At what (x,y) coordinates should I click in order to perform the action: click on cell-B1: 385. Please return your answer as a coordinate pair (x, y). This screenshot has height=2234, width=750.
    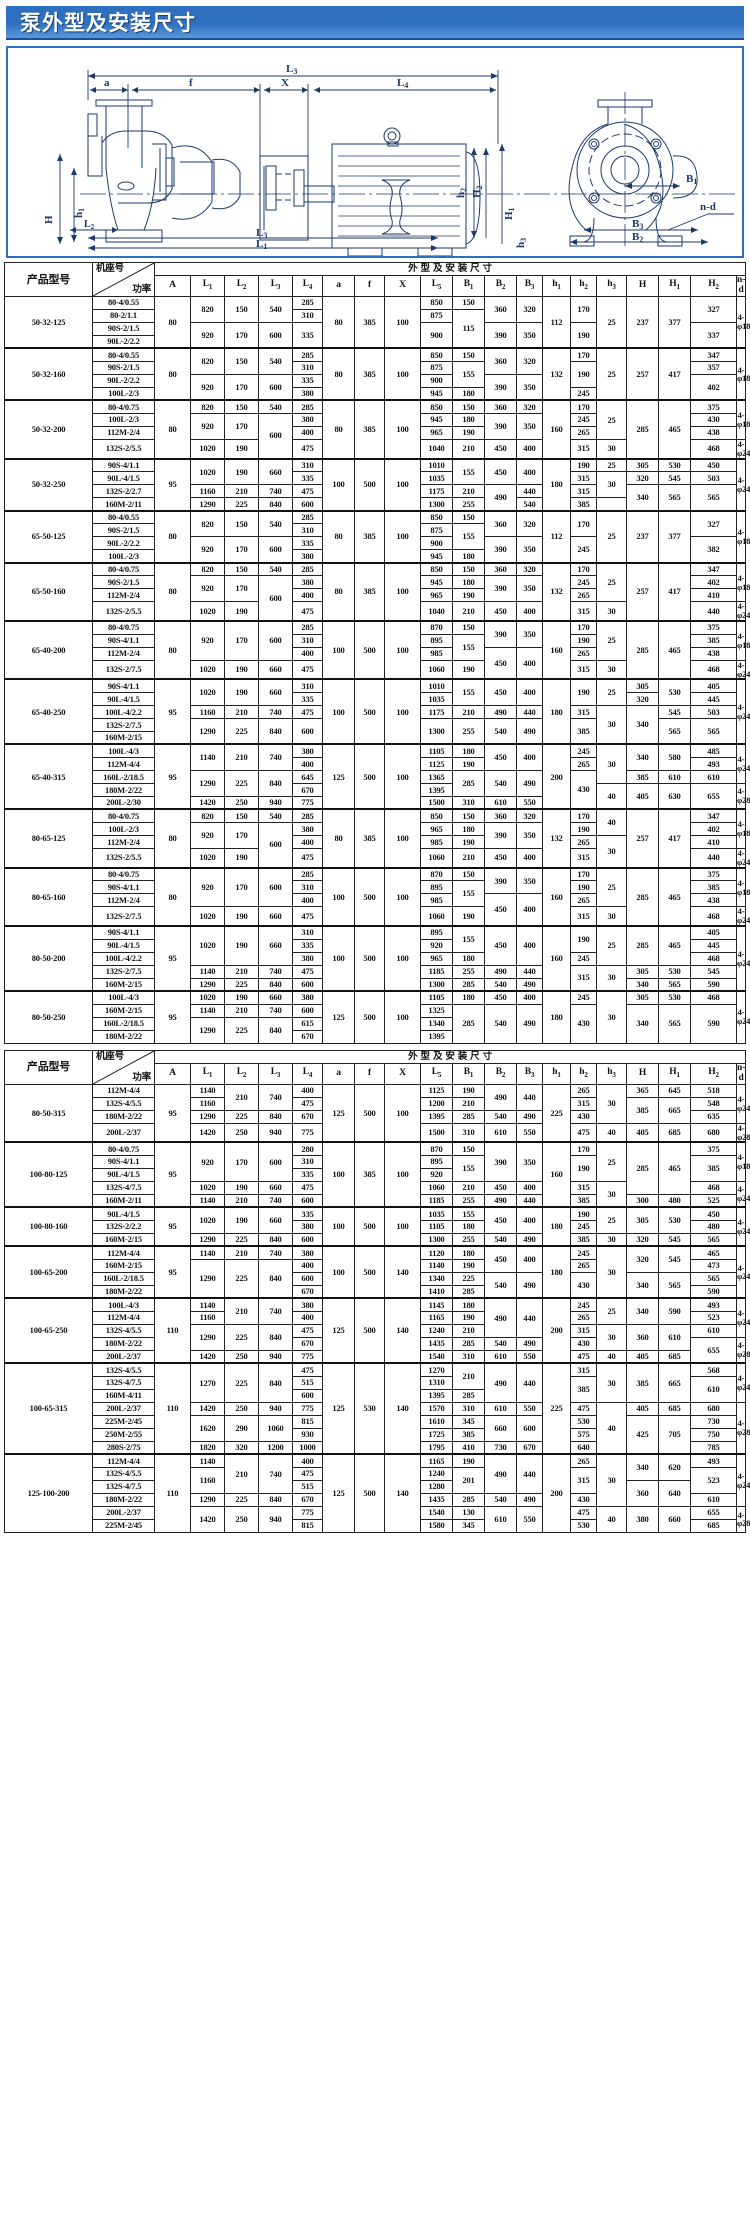
    Looking at the image, I should click on (468, 1434).